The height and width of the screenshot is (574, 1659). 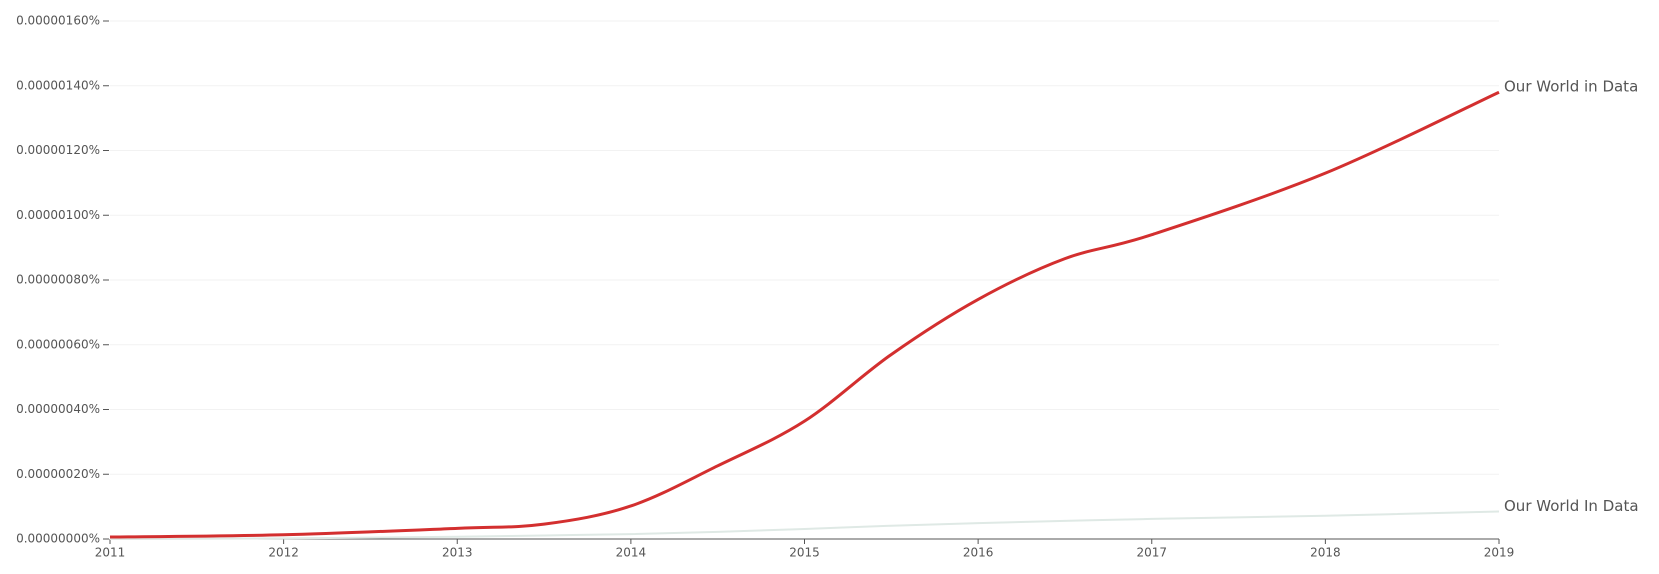 What do you see at coordinates (58, 474) in the screenshot?
I see `y-tick-label: 0.00000020%` at bounding box center [58, 474].